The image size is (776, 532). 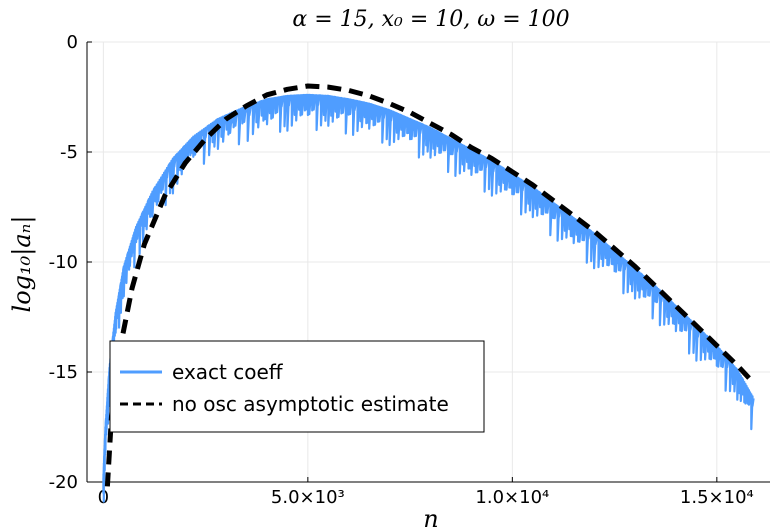 What do you see at coordinates (22, 264) in the screenshot?
I see `y-axis-label: log₁₀|aₙ|` at bounding box center [22, 264].